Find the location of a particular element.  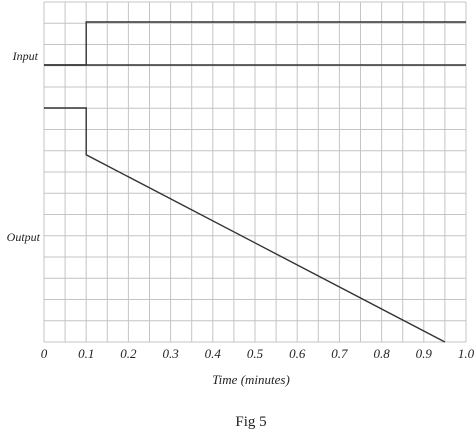

series-label-output: Output is located at coordinates (24, 237).